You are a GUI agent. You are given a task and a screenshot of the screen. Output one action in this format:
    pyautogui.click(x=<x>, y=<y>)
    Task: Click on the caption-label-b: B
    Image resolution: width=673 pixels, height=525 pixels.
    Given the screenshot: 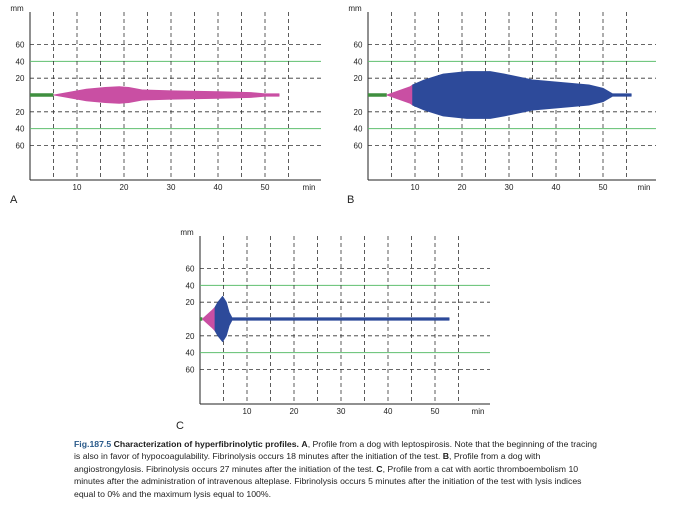 What is the action you would take?
    pyautogui.click(x=446, y=456)
    